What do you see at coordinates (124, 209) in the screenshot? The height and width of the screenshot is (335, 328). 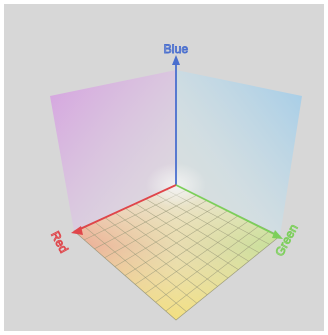 I see `red-axis` at bounding box center [124, 209].